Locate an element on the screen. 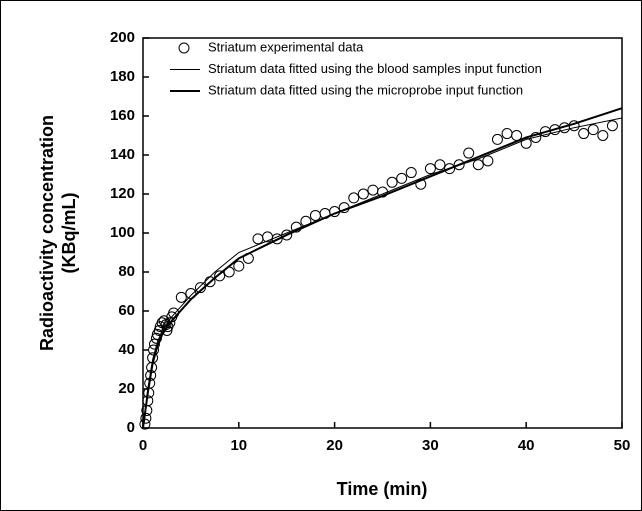 The width and height of the screenshot is (642, 511). y-tick-label: 100 is located at coordinates (122, 232).